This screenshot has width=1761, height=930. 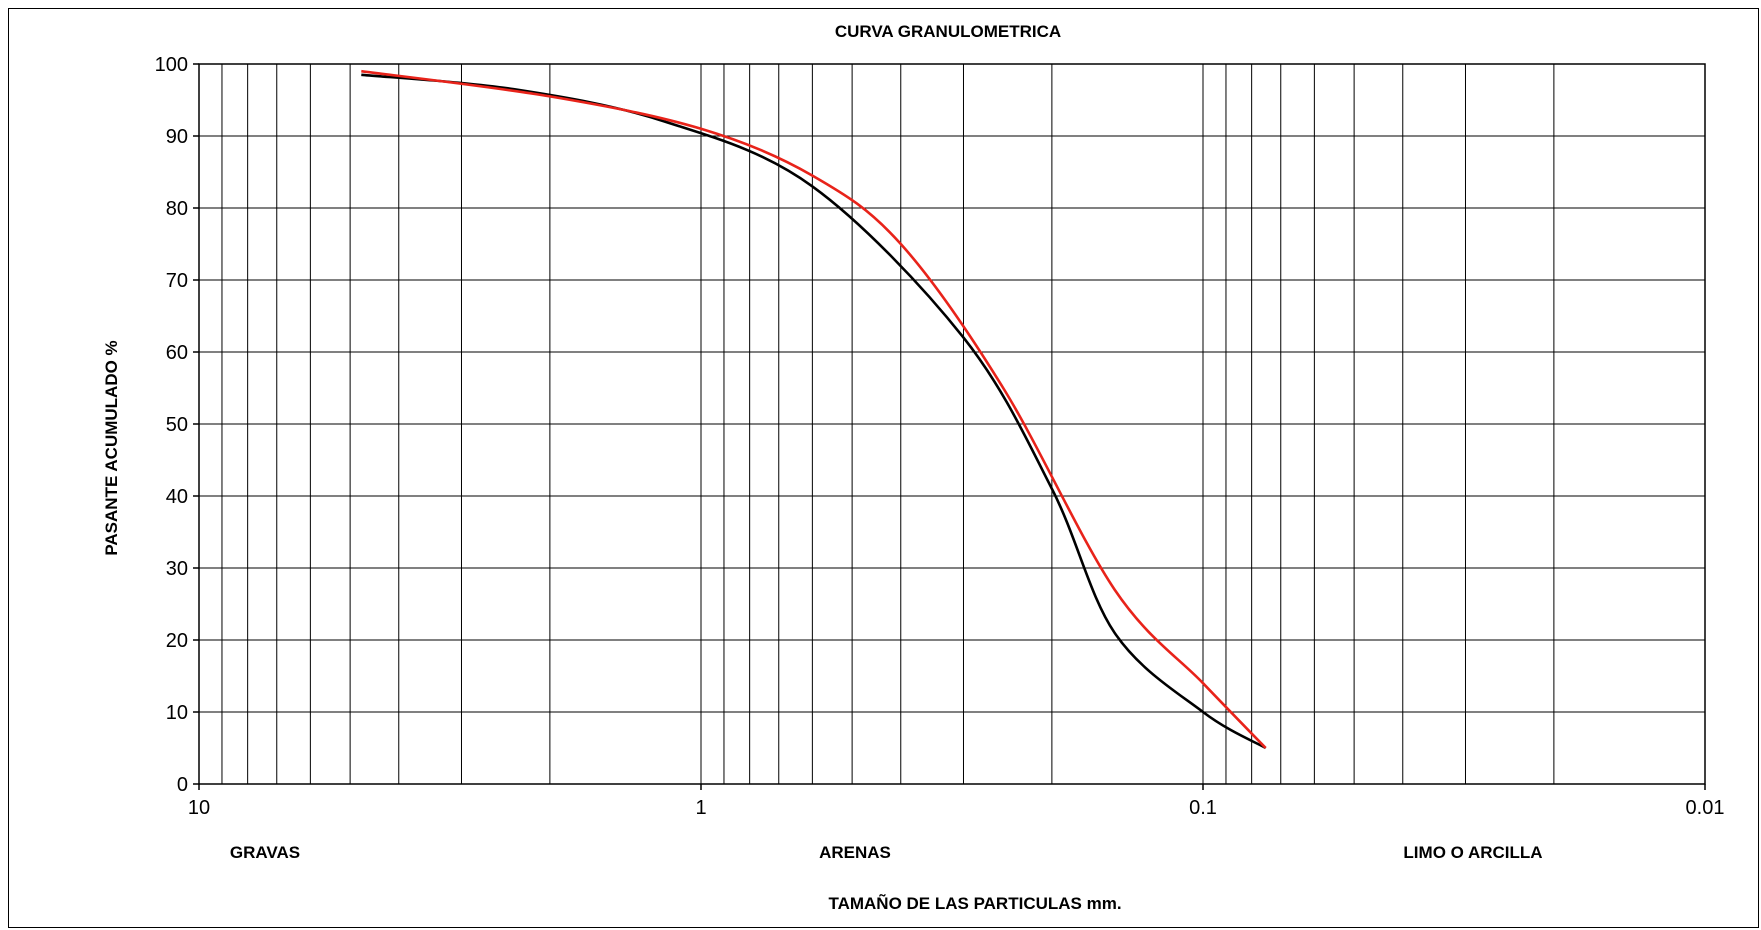 What do you see at coordinates (111, 447) in the screenshot?
I see `y-axis-label: PASANTE ACUMULADO %` at bounding box center [111, 447].